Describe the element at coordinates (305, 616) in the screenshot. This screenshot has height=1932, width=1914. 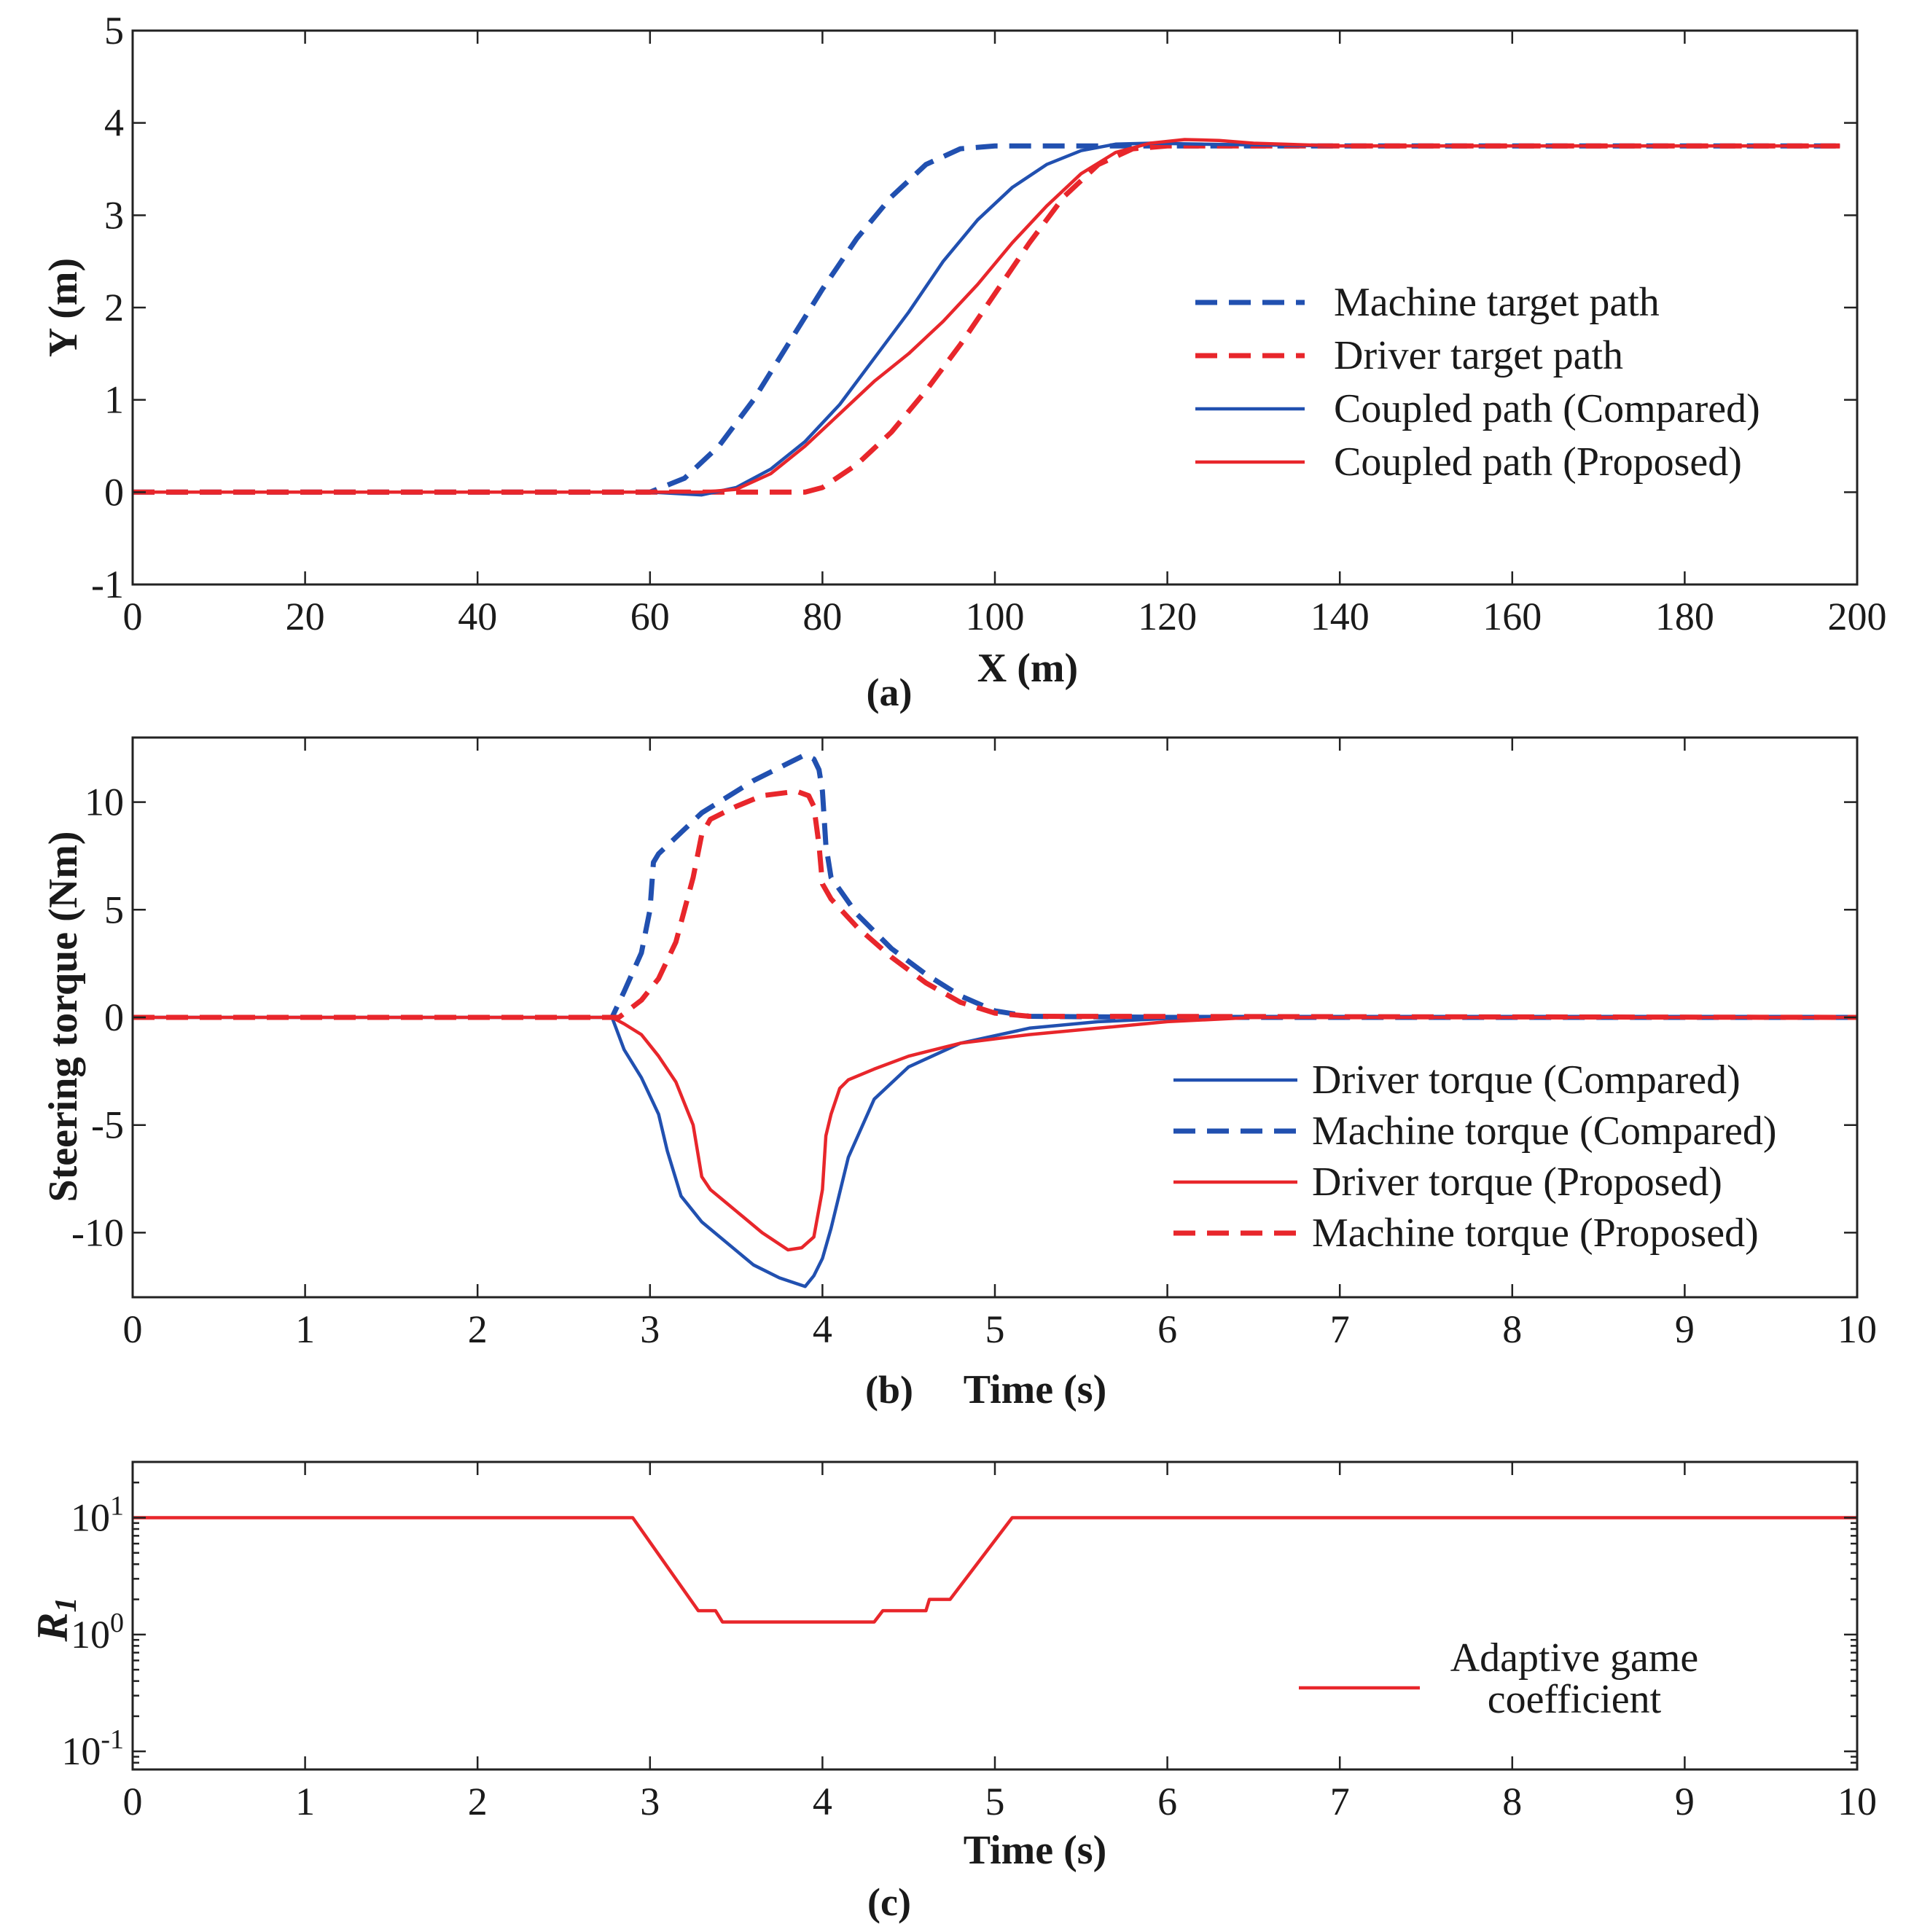
I see `x-tick-label: 20` at that location.